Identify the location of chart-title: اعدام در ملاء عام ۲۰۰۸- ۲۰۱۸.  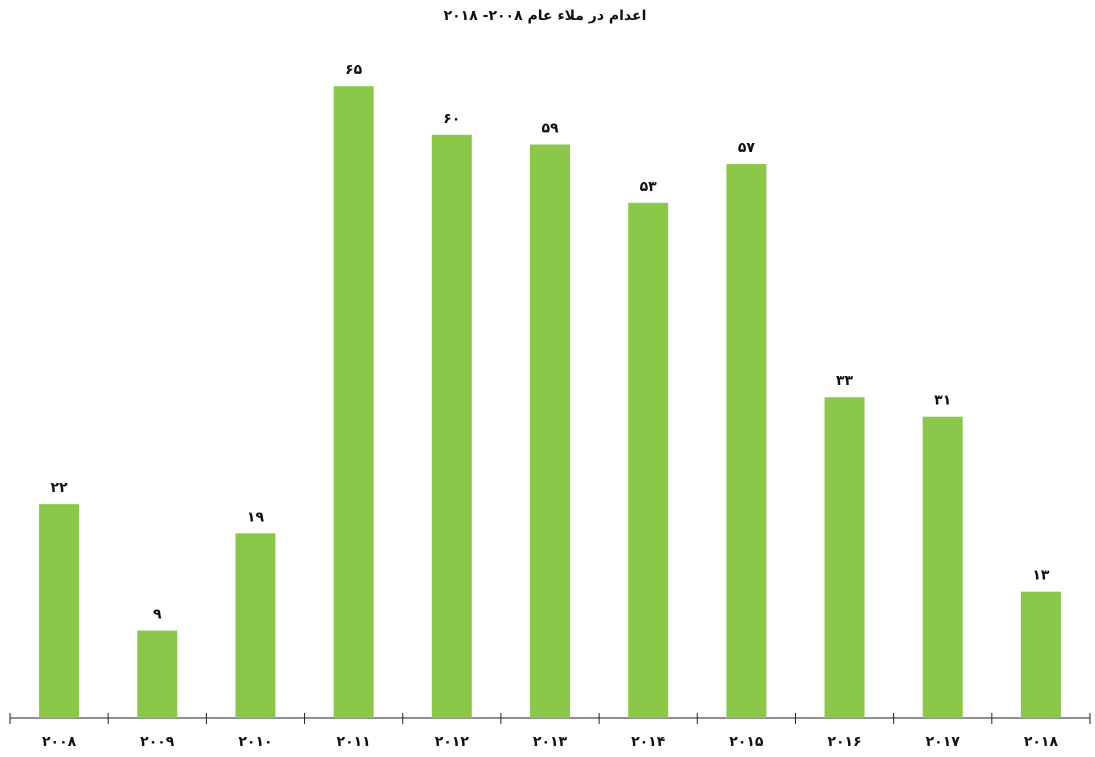
(545, 16).